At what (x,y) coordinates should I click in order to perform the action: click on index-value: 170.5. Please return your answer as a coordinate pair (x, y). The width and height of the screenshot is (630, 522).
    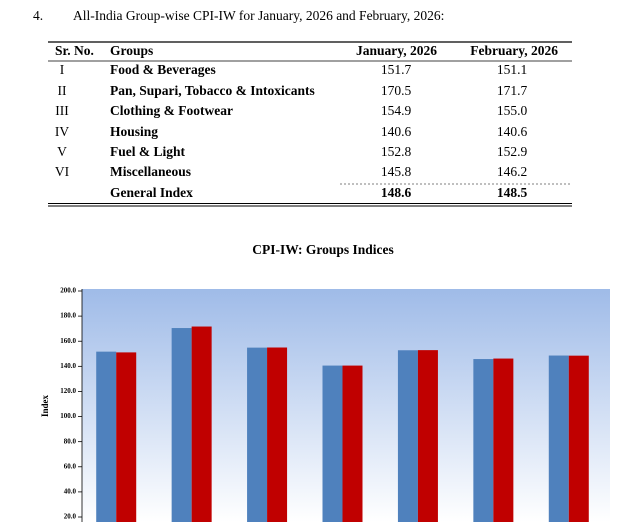
    Looking at the image, I should click on (396, 90).